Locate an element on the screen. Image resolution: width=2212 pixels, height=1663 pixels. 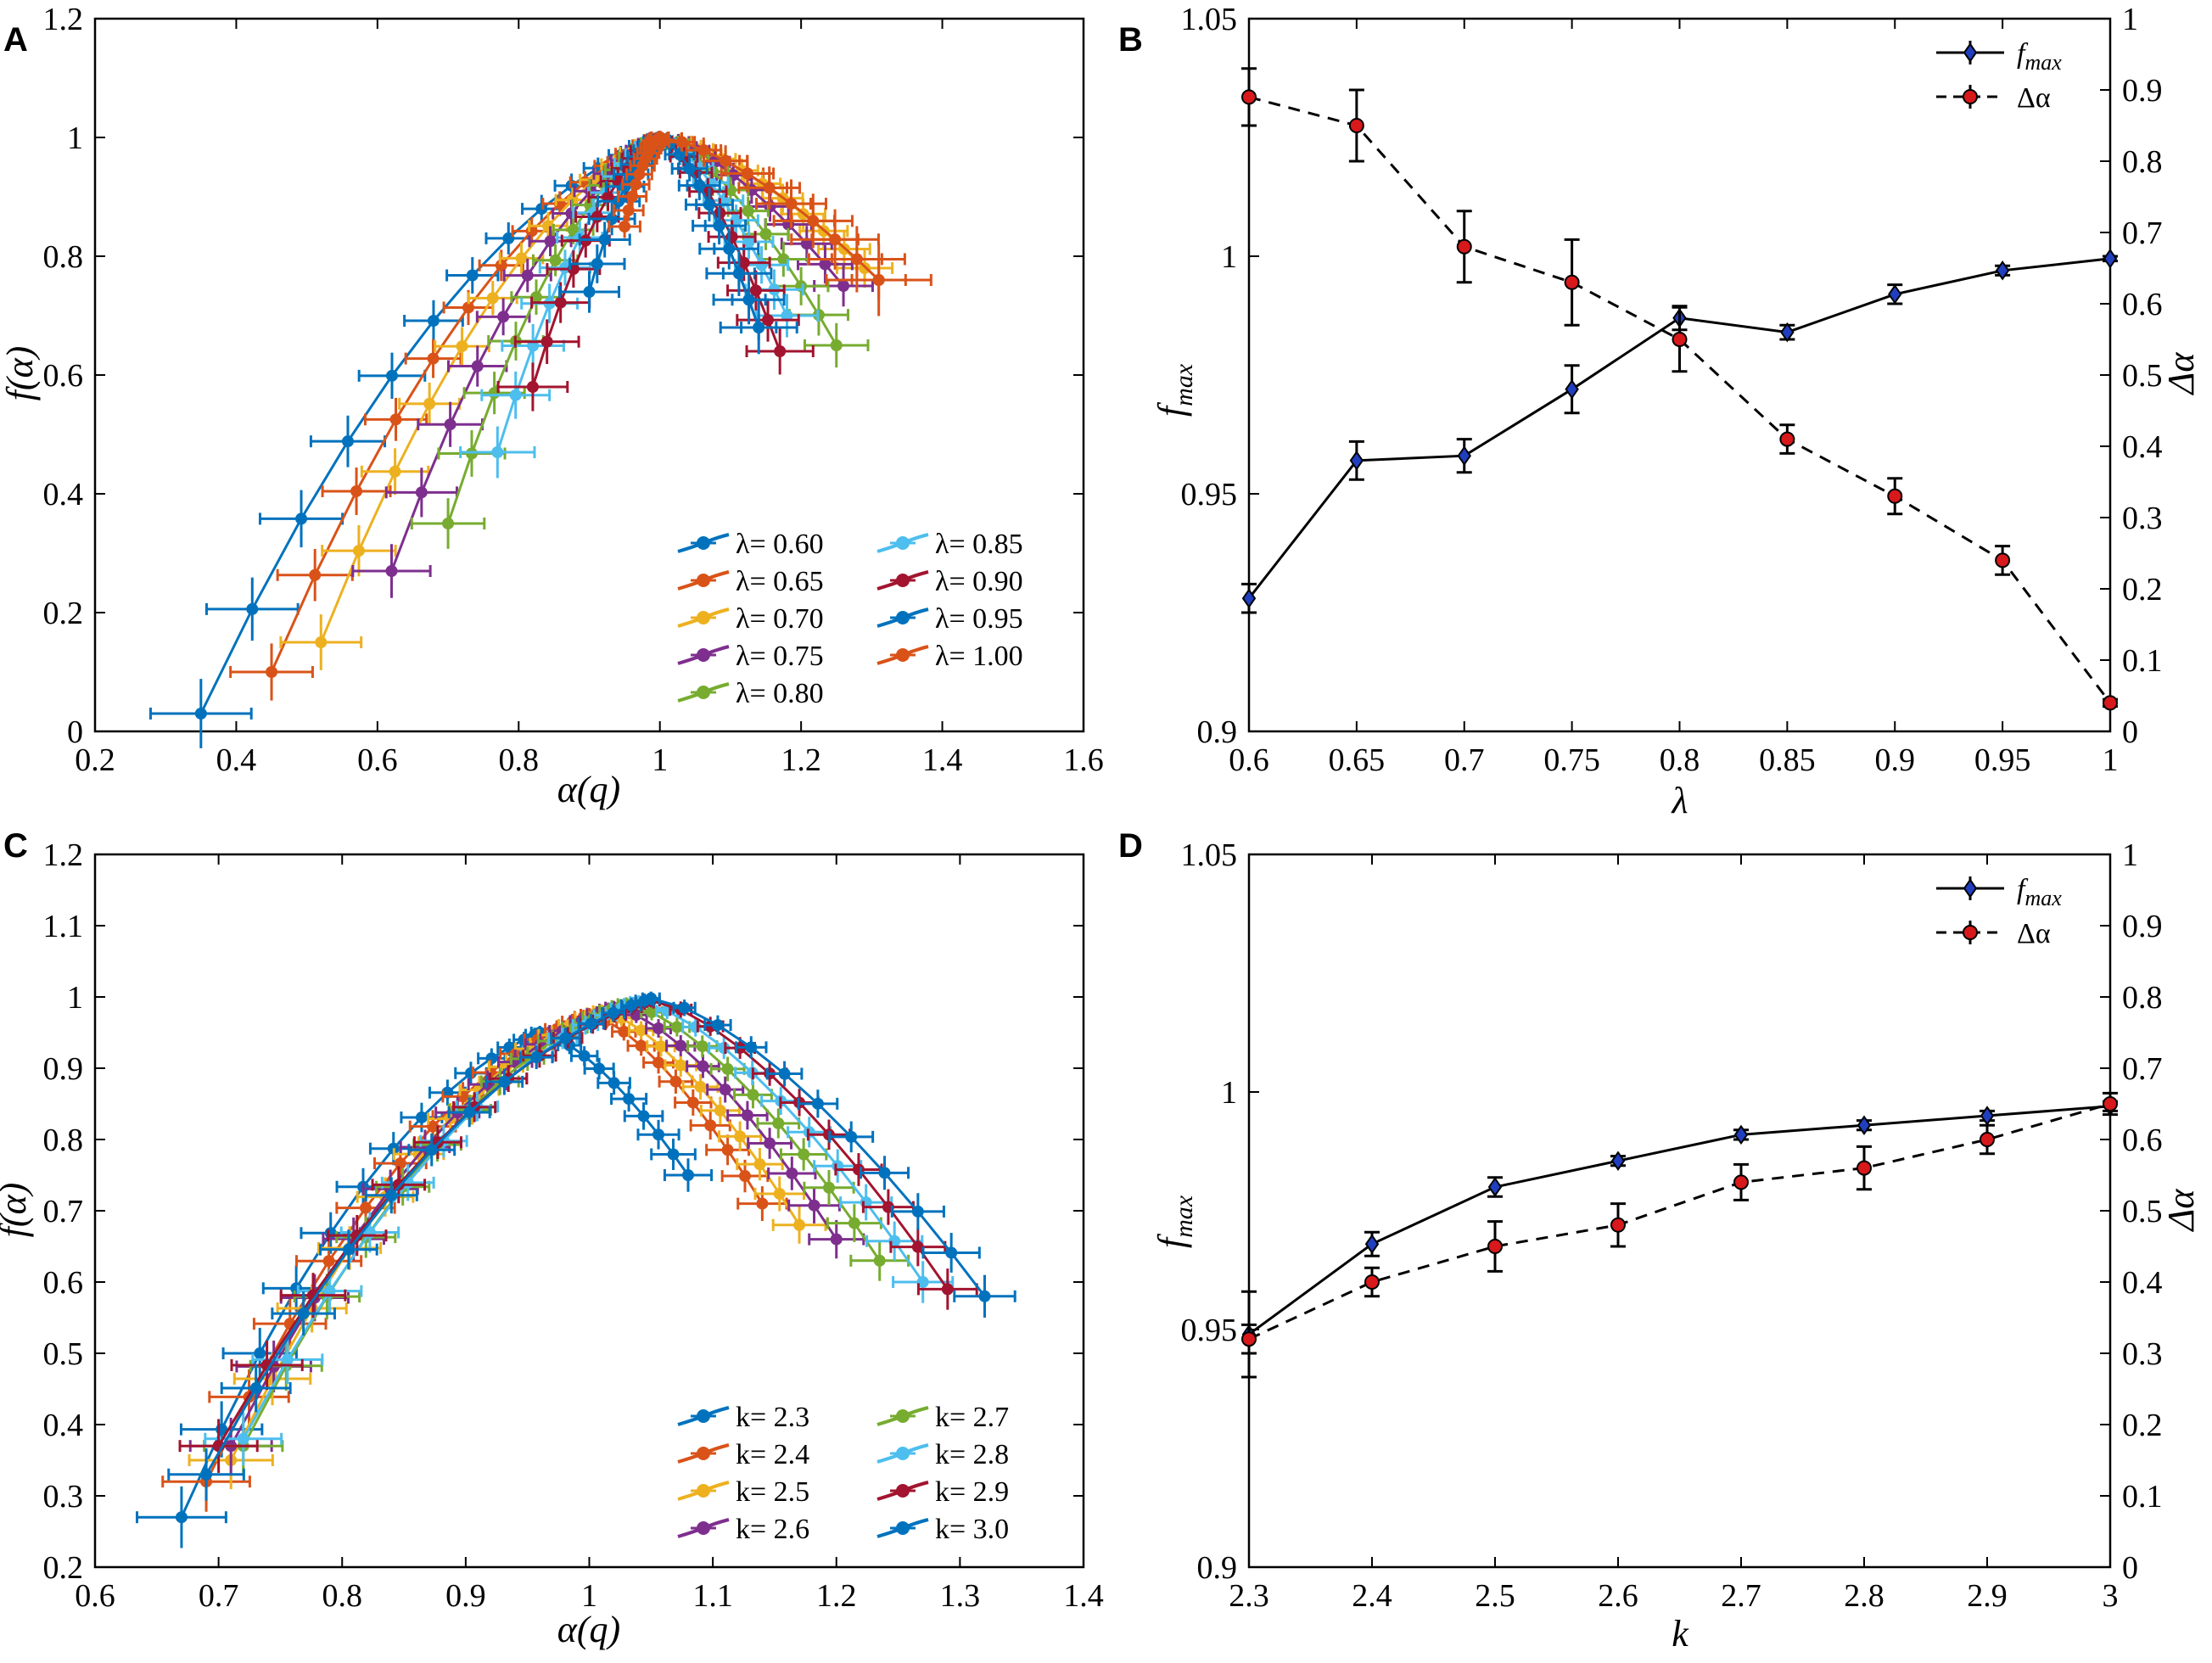
x-tick-label: 1.2 is located at coordinates (801, 760).